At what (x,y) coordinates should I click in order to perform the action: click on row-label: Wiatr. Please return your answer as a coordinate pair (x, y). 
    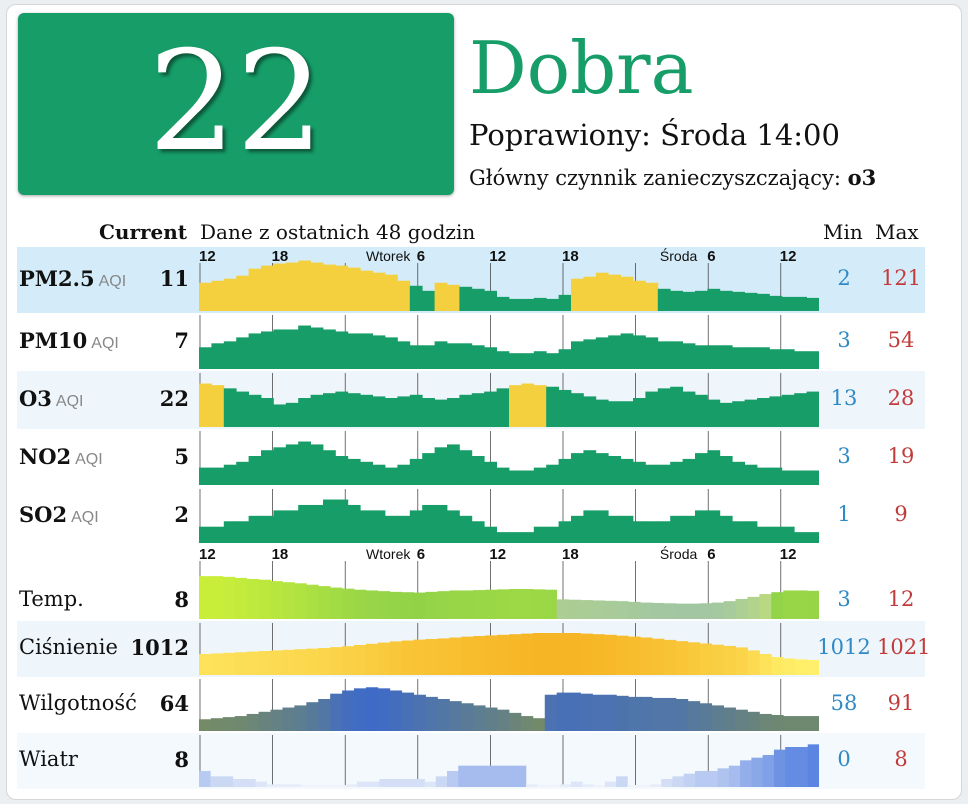
    Looking at the image, I should click on (48, 759).